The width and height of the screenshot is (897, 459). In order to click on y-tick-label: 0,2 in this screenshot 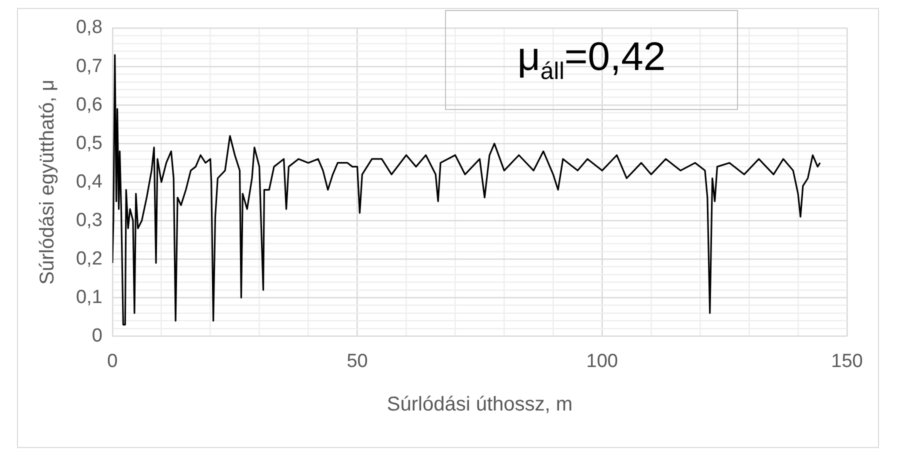, I will do `click(89, 259)`.